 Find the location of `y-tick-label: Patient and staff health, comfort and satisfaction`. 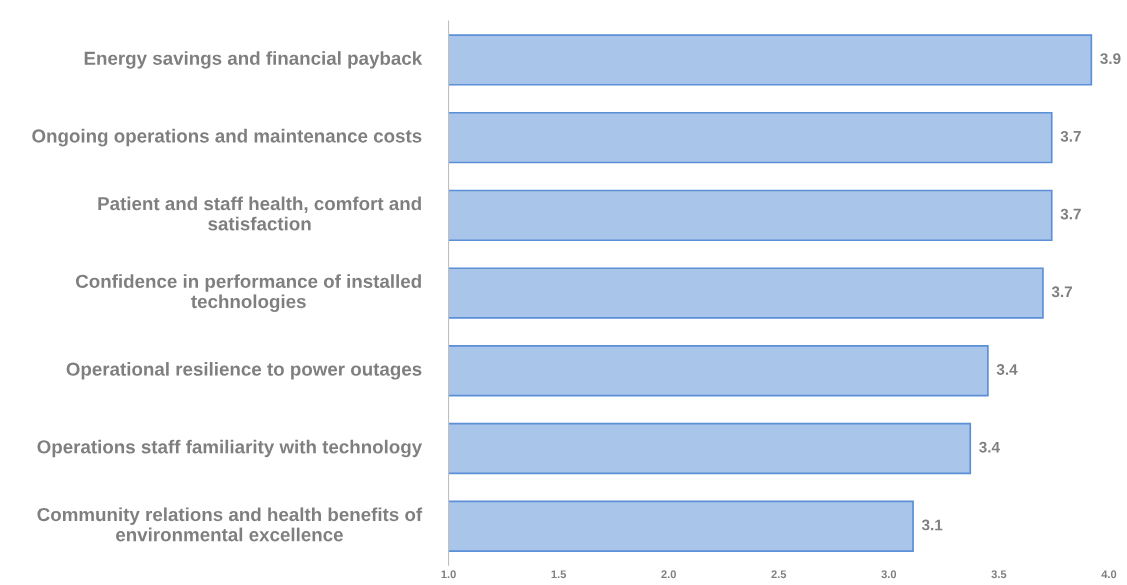

y-tick-label: Patient and staff health, comfort and satisfaction is located at coordinates (259, 213).